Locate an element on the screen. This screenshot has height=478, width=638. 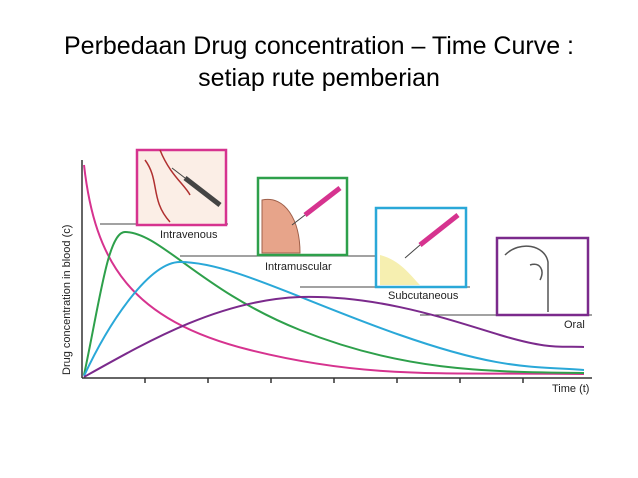
route-label: Intravenous is located at coordinates (189, 235).